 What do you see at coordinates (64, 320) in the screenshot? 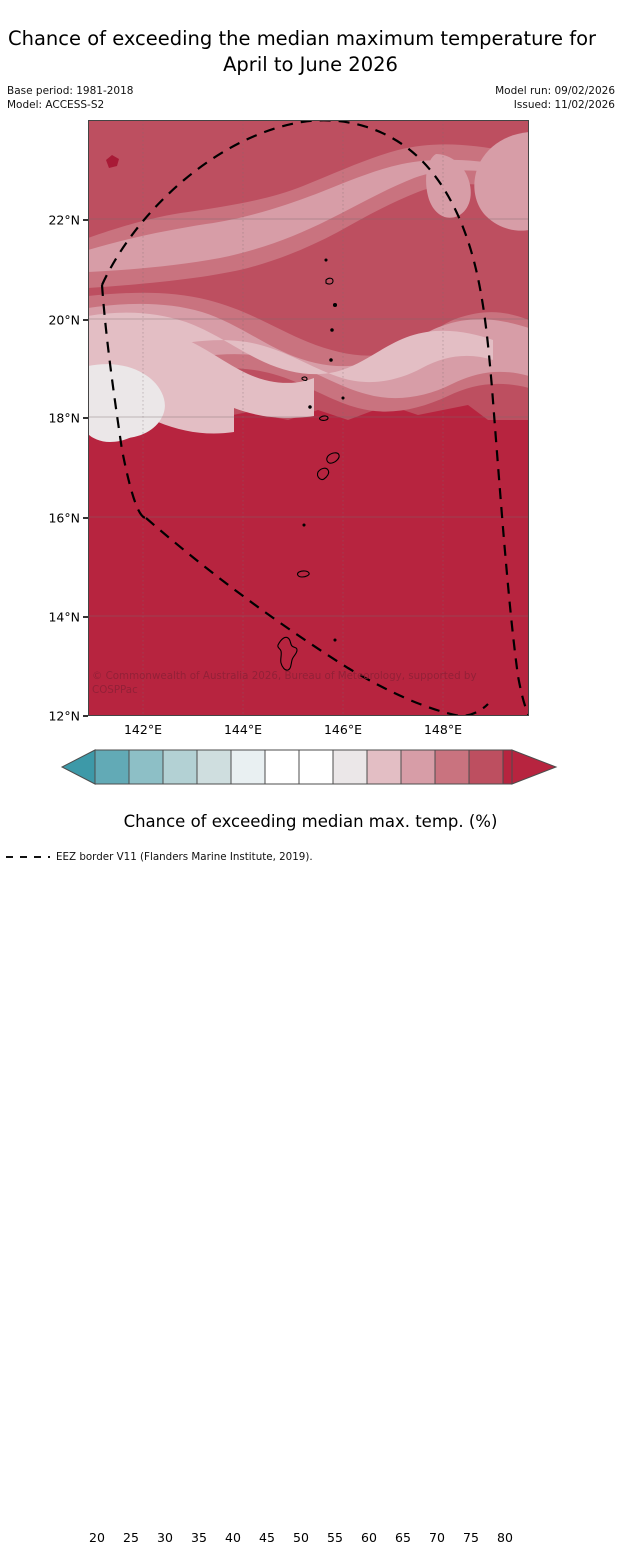
I see `ytick-label-20N: 20°N` at bounding box center [64, 320].